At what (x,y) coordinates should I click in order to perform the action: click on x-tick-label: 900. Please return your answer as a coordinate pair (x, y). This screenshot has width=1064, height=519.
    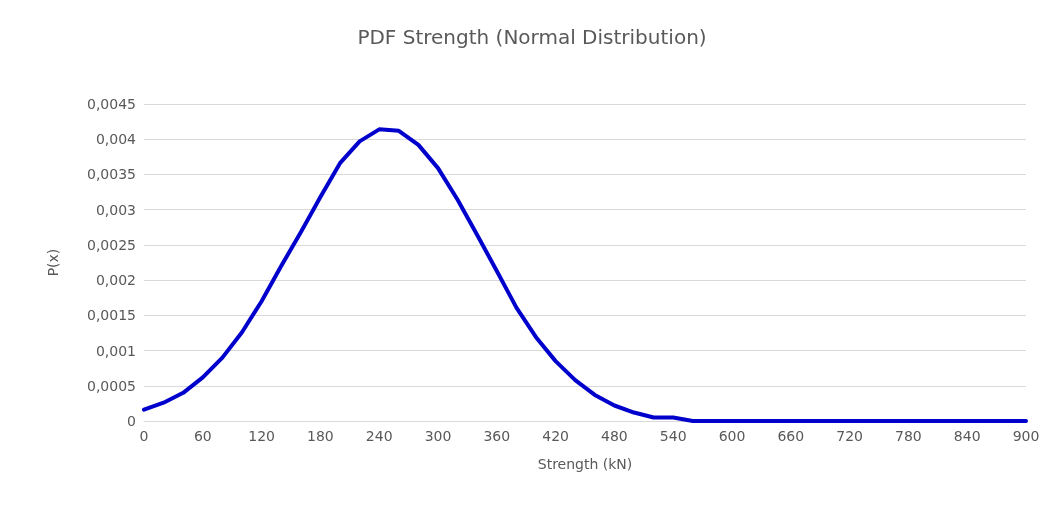
    Looking at the image, I should click on (1026, 436).